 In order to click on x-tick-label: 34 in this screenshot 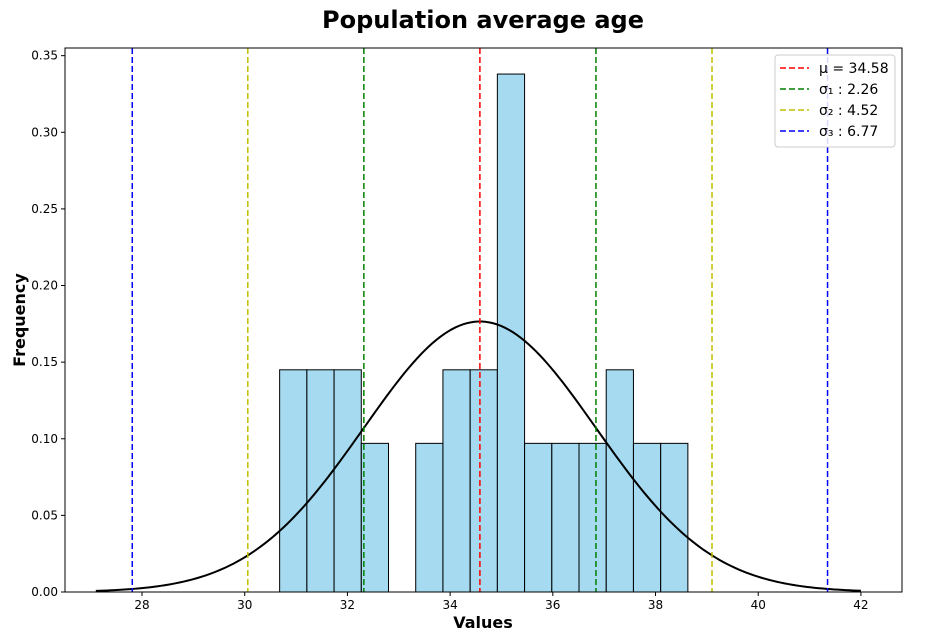, I will do `click(449, 605)`.